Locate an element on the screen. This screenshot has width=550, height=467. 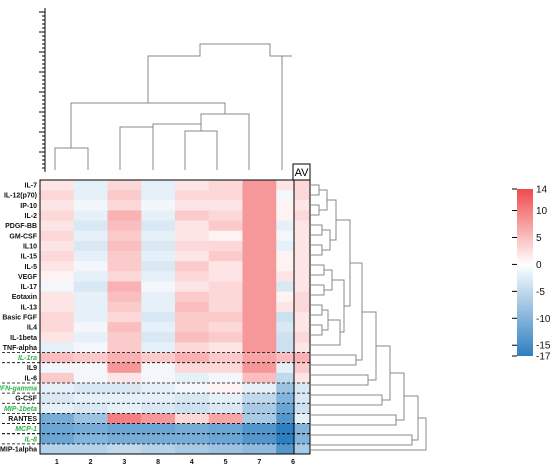
colorbar-tick-label: -17 is located at coordinates (543, 357).